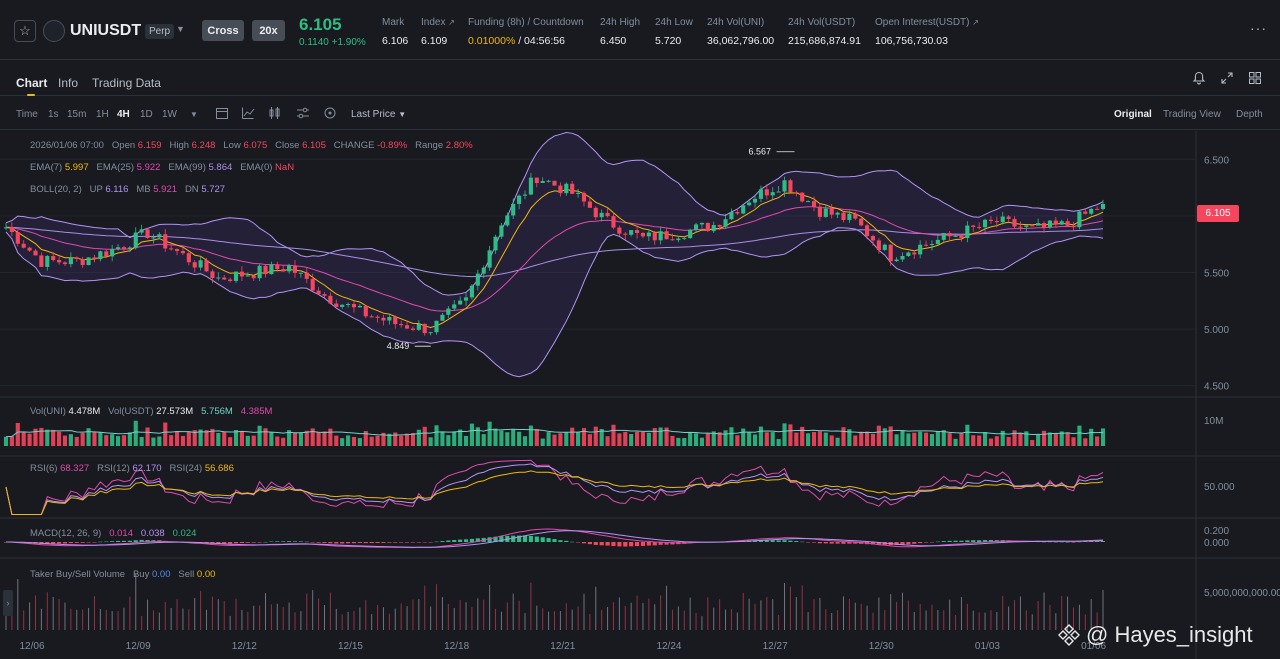  I want to click on stat-open-interest: Open Interest(USDT) ↗ 106,756,730.03, so click(927, 32).